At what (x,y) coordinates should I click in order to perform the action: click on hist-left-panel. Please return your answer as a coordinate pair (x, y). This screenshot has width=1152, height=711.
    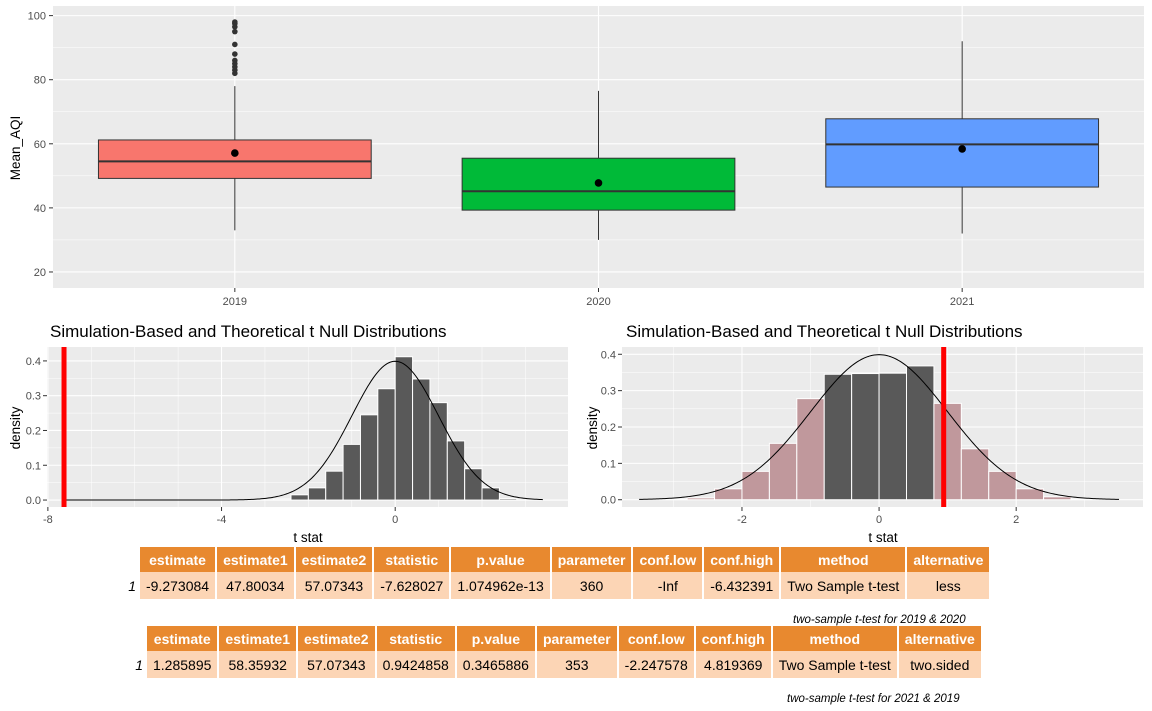
    Looking at the image, I should click on (307, 427).